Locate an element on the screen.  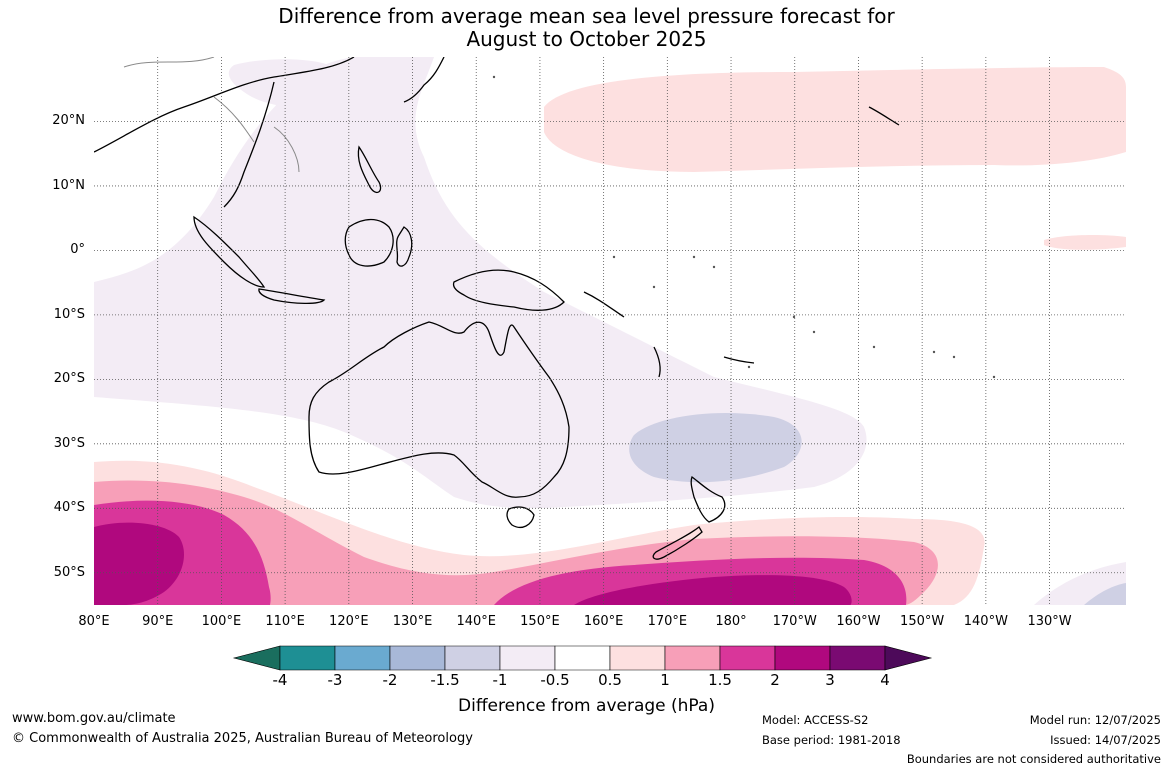
colorbar-arrow-low is located at coordinates (256, 658).